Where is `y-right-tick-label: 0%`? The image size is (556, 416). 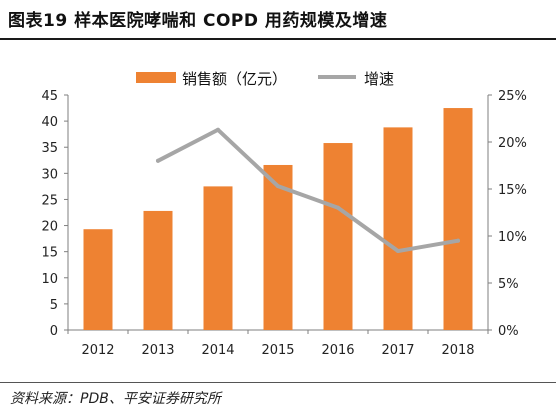 y-right-tick-label: 0% is located at coordinates (508, 331).